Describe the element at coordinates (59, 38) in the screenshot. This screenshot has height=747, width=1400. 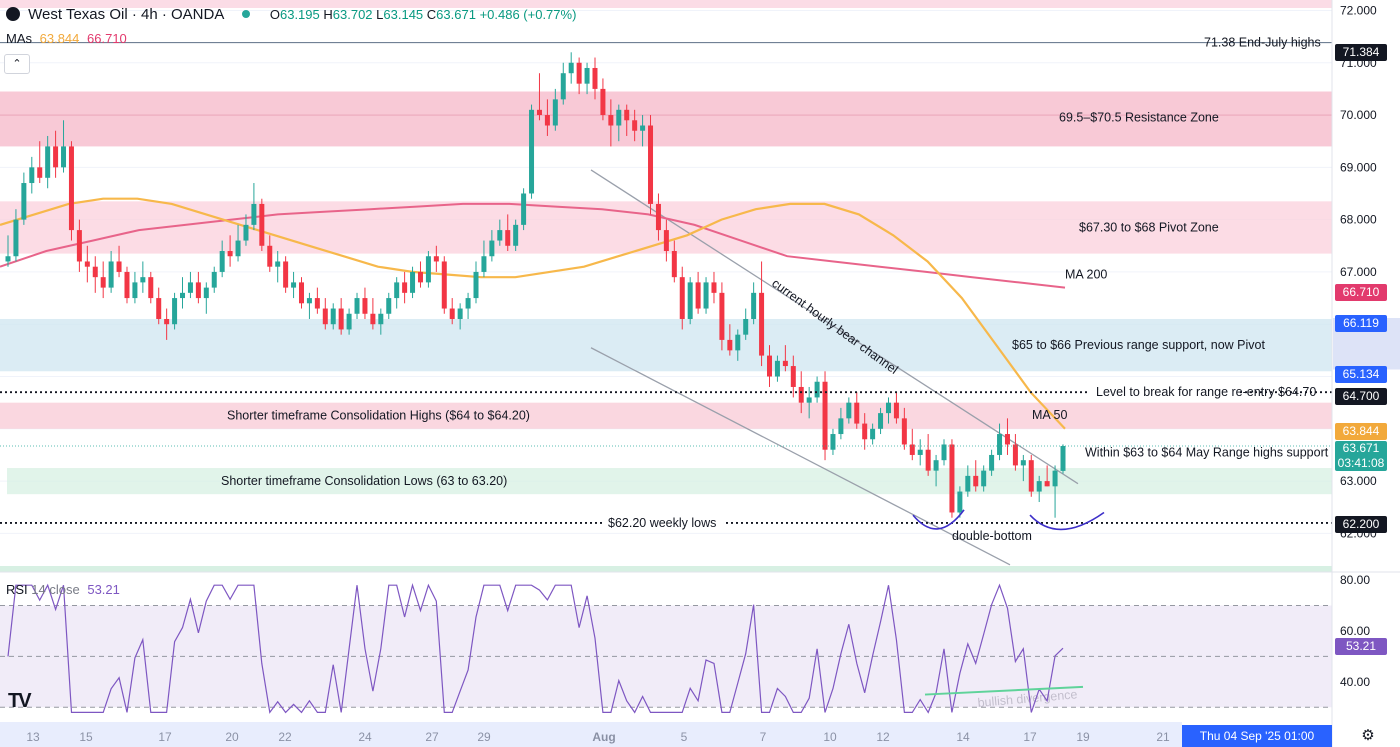
I see `ma50-value: 63.844` at that location.